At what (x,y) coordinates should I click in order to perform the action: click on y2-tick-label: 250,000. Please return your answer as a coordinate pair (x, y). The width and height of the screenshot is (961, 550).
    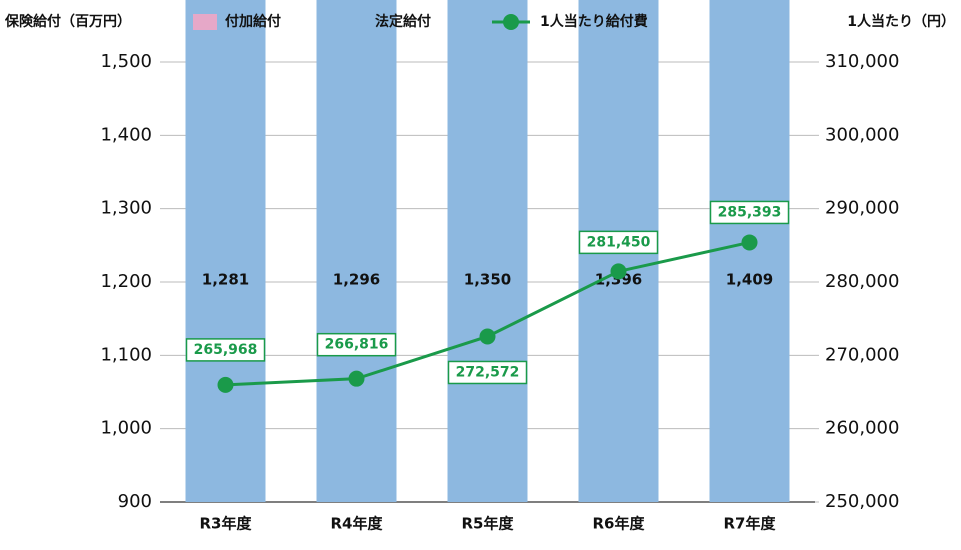
    Looking at the image, I should click on (862, 501).